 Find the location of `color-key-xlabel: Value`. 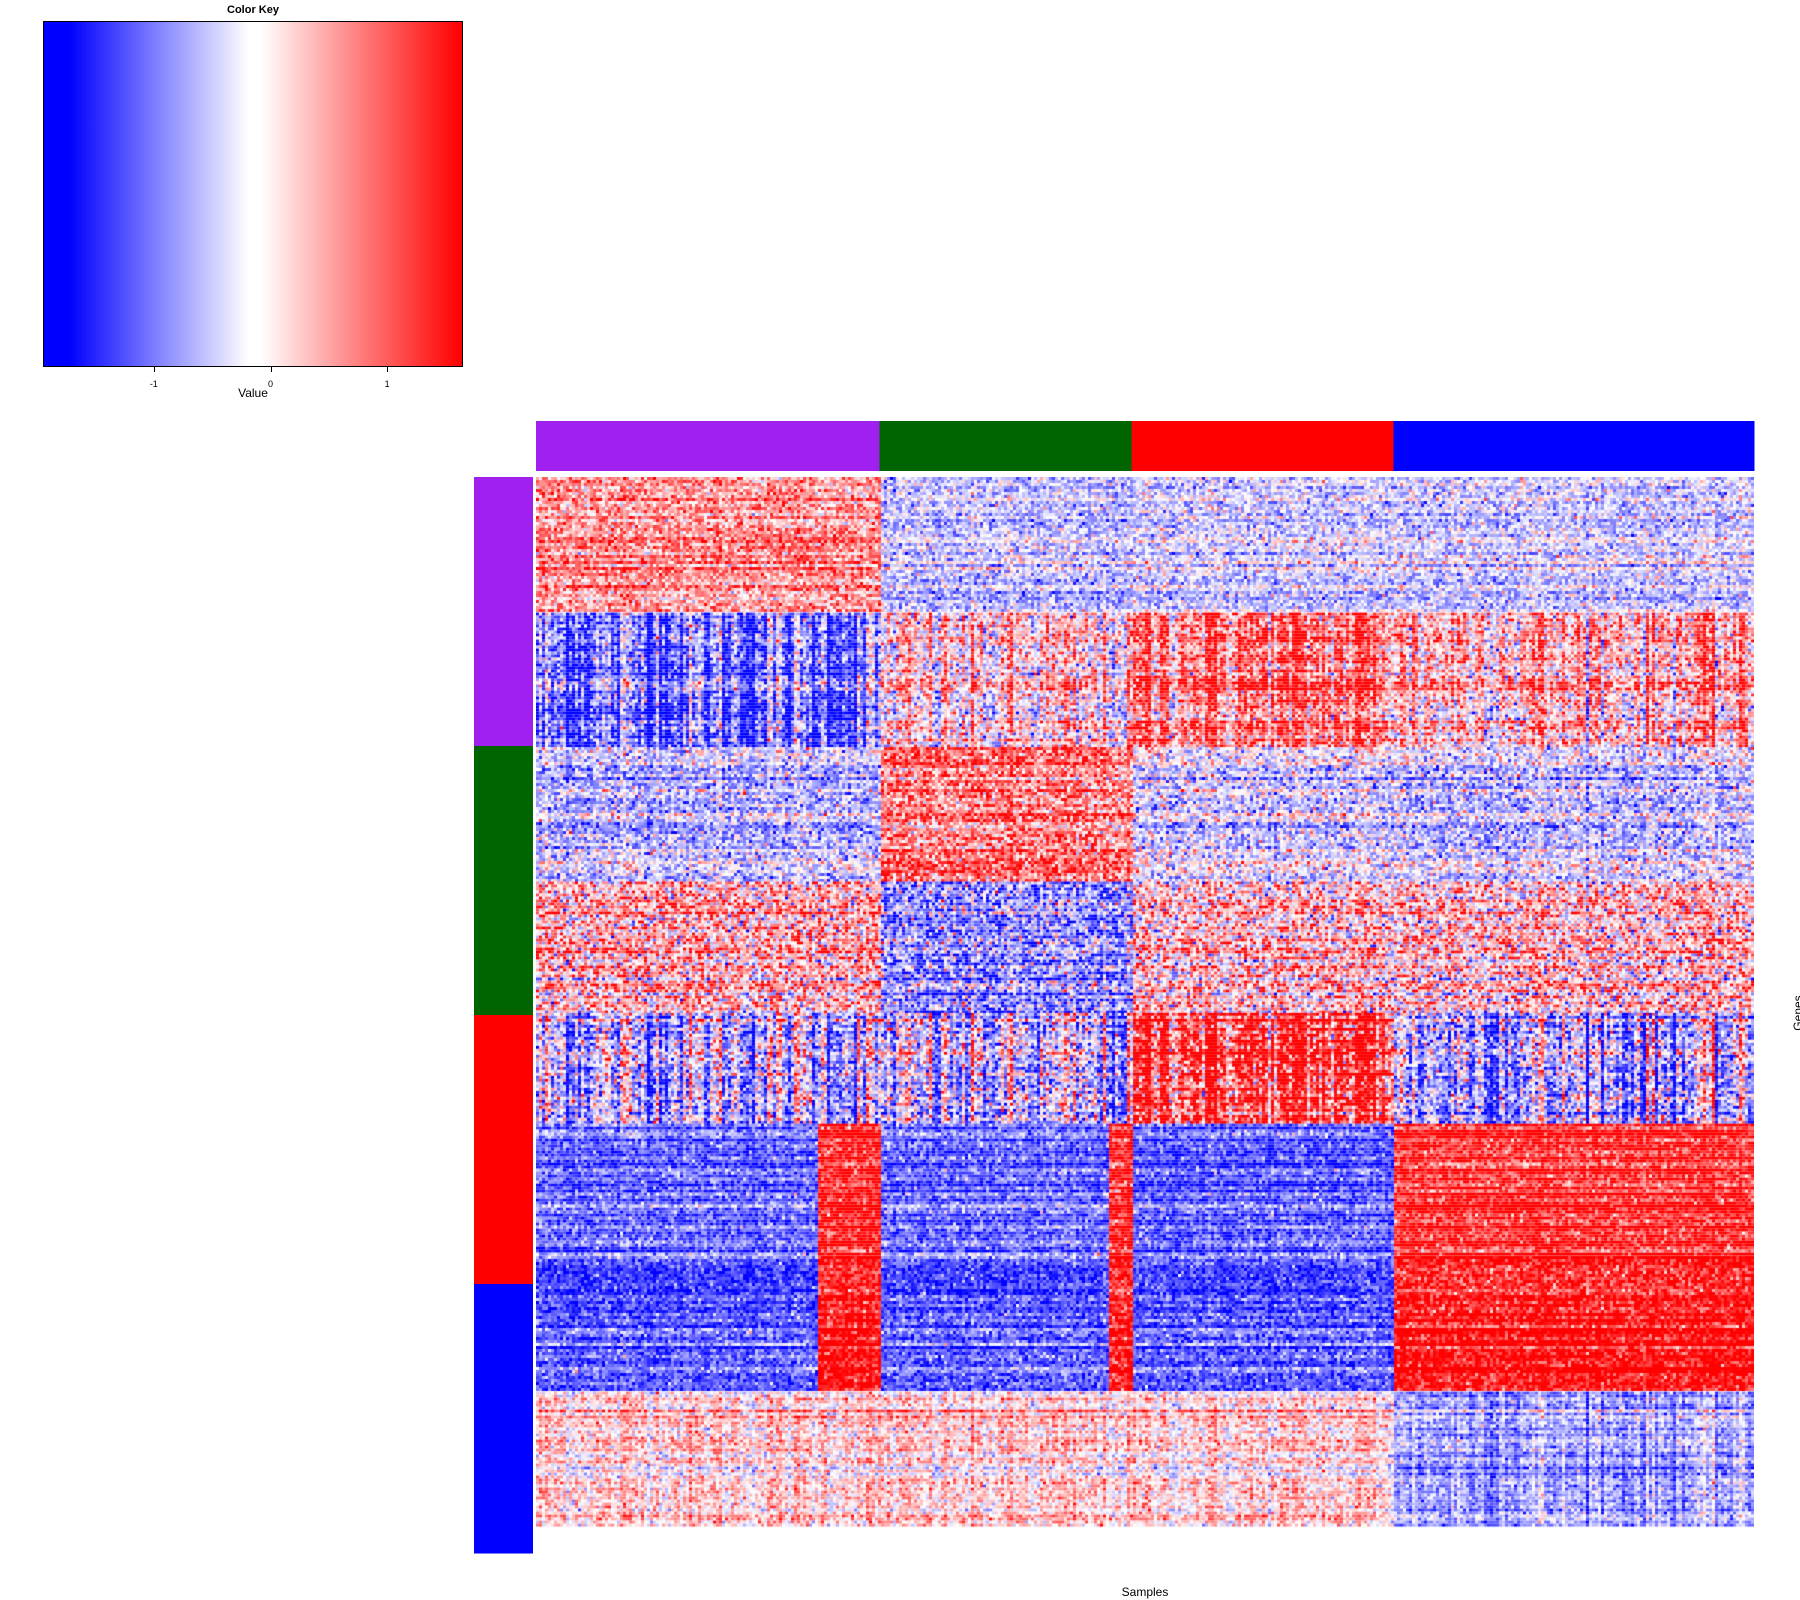

color-key-xlabel: Value is located at coordinates (253, 393).